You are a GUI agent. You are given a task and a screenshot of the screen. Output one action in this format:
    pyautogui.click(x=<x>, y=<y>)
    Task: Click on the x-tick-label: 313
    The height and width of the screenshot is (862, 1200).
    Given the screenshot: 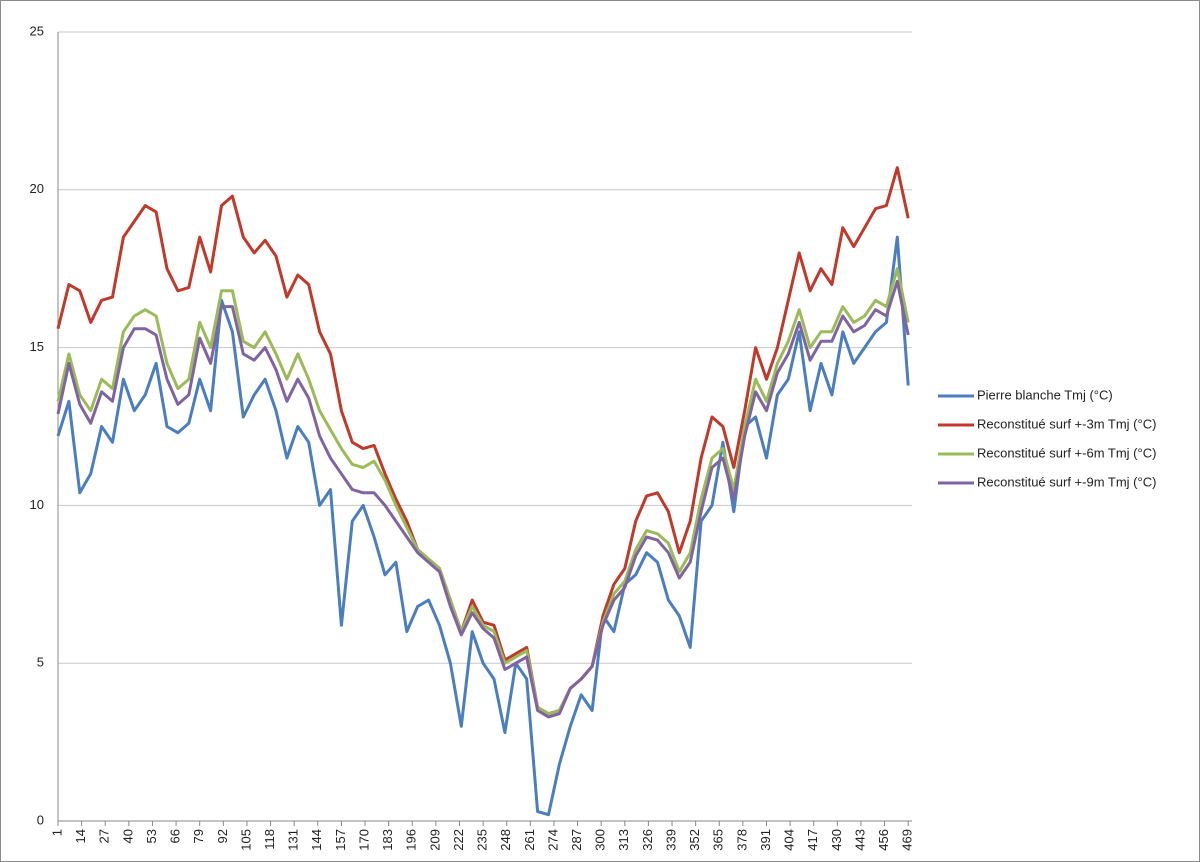 What is the action you would take?
    pyautogui.click(x=623, y=840)
    